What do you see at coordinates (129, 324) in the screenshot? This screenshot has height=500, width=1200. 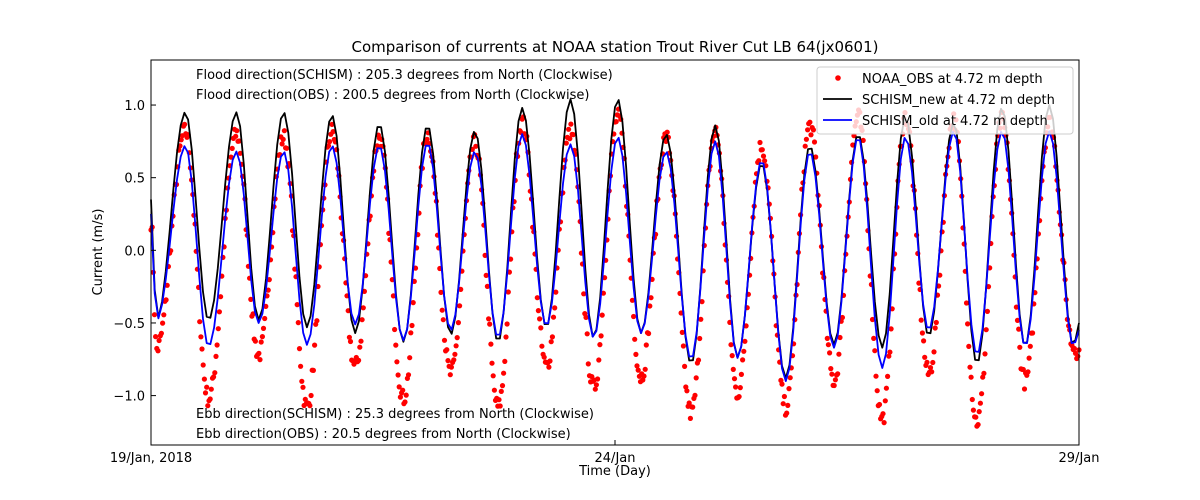 I see `y-tick-label: −0.5` at bounding box center [129, 324].